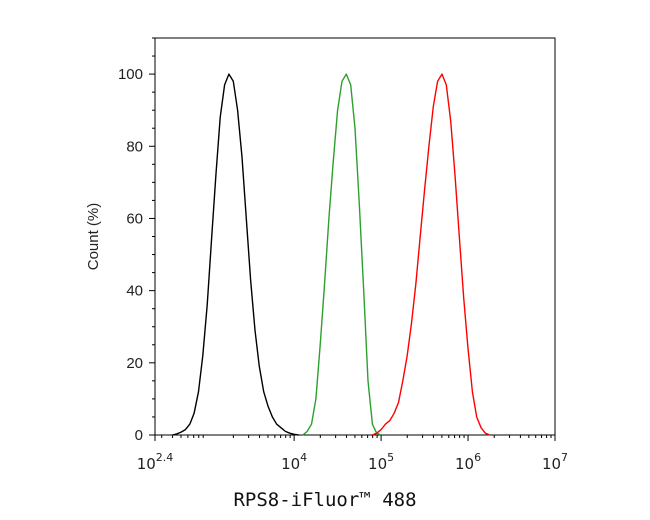 The width and height of the screenshot is (650, 520). What do you see at coordinates (93, 237) in the screenshot?
I see `y-axis-label: Count (%)` at bounding box center [93, 237].